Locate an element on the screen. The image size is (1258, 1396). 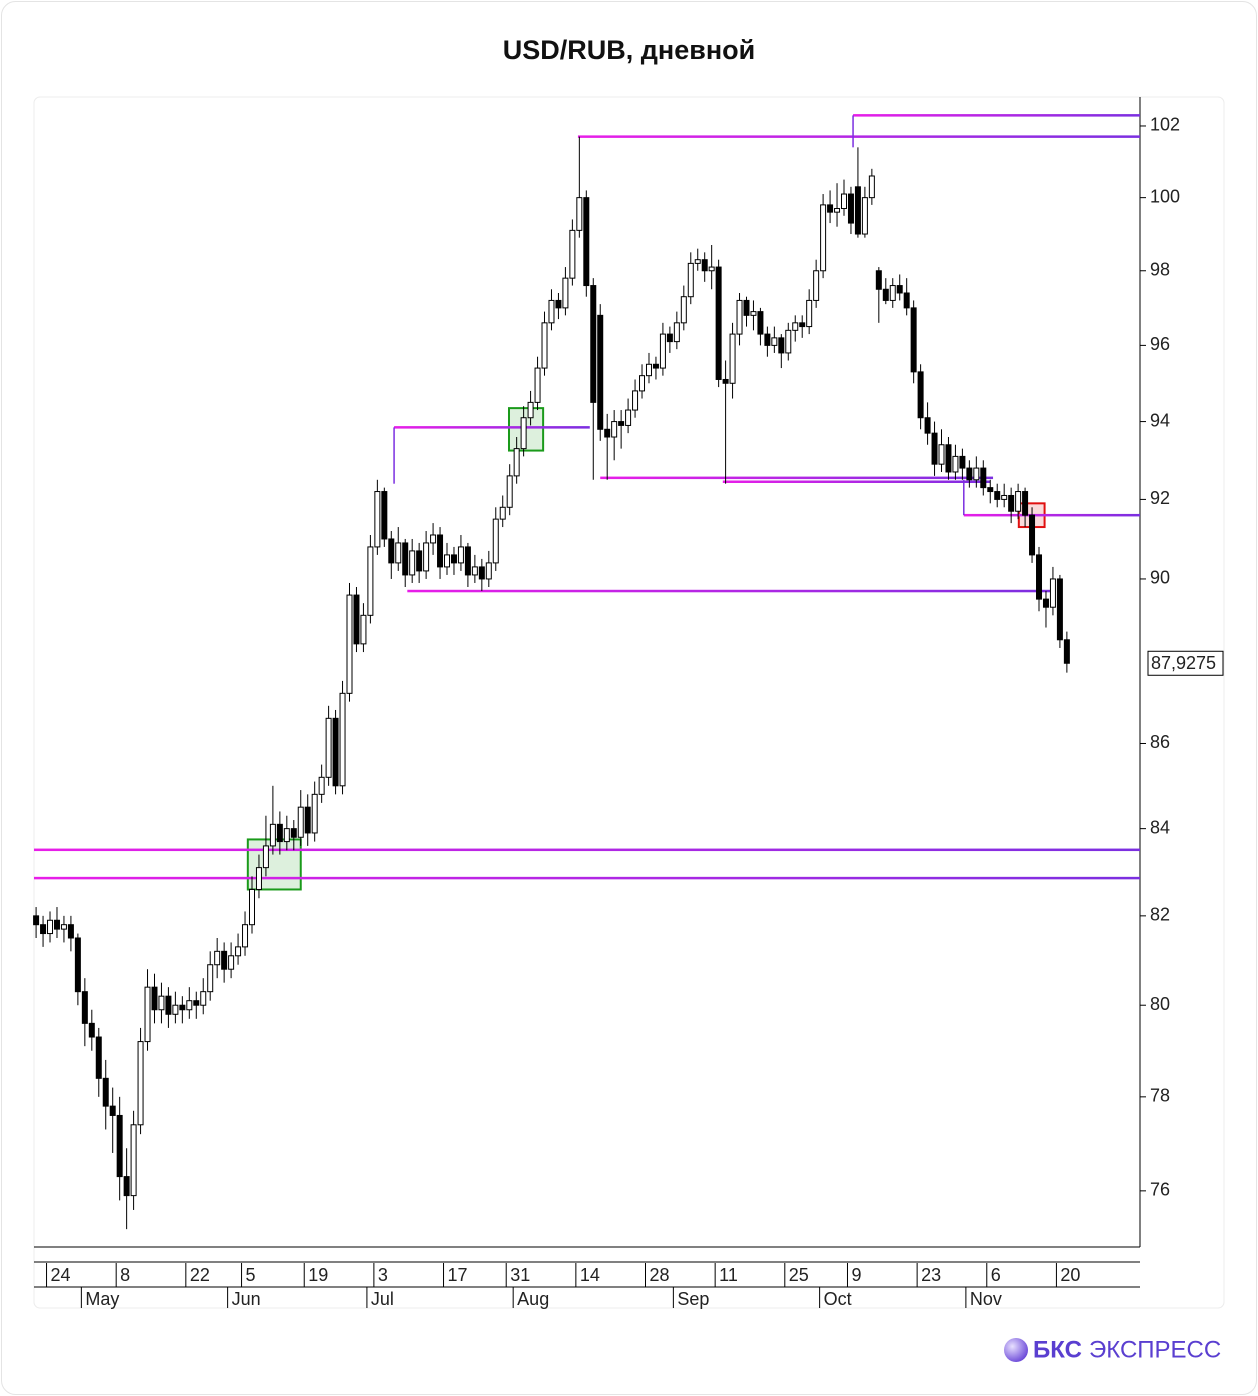
signal-box is located at coordinates (274, 864).